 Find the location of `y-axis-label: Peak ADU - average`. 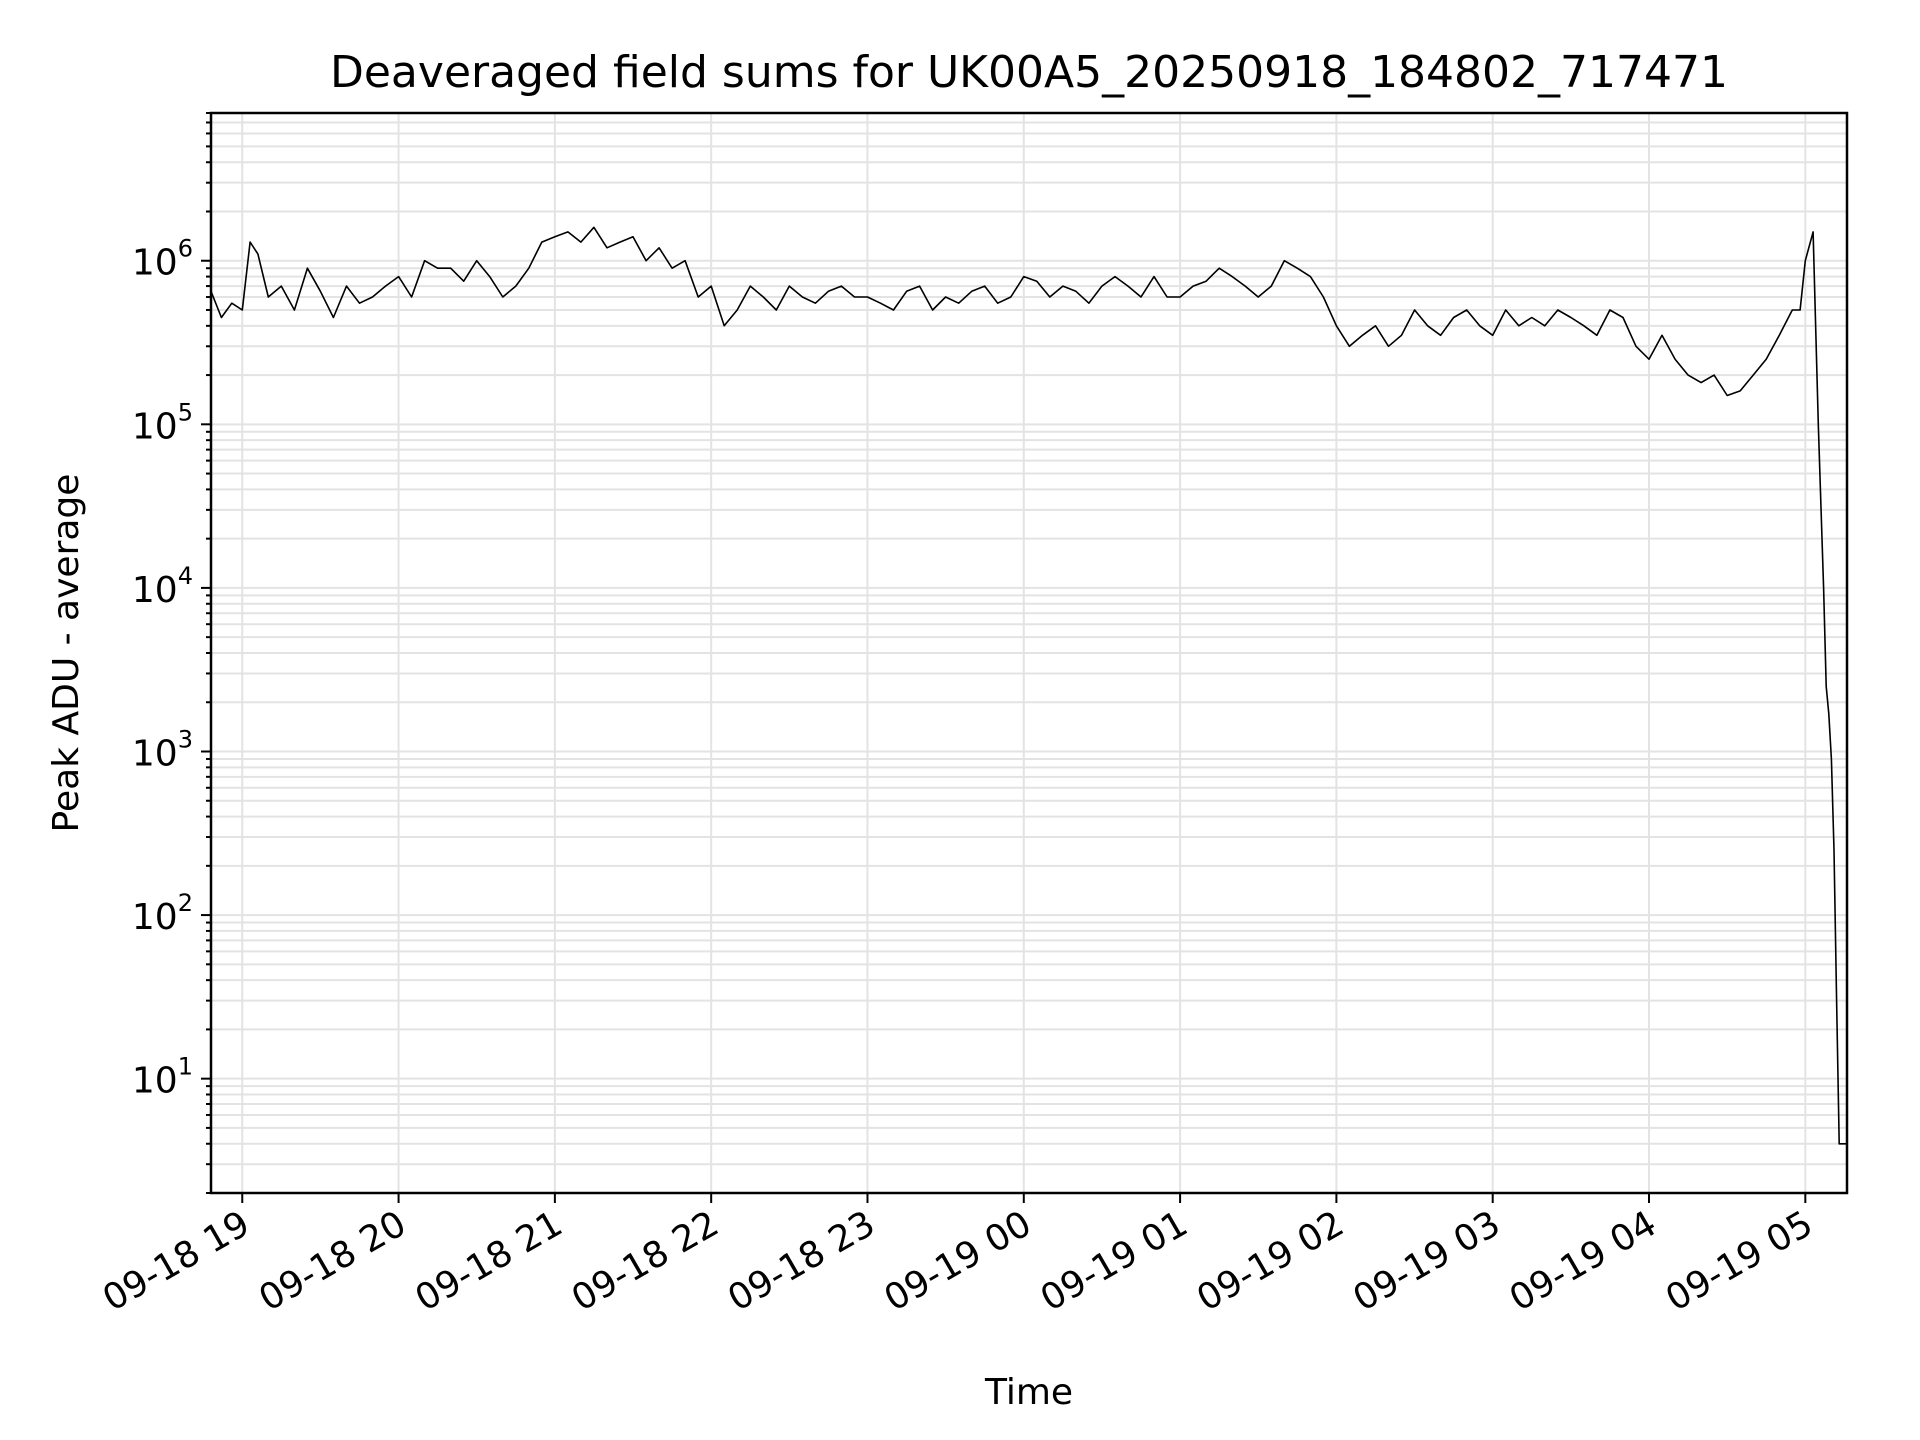

y-axis-label: Peak ADU - average is located at coordinates (66, 653).